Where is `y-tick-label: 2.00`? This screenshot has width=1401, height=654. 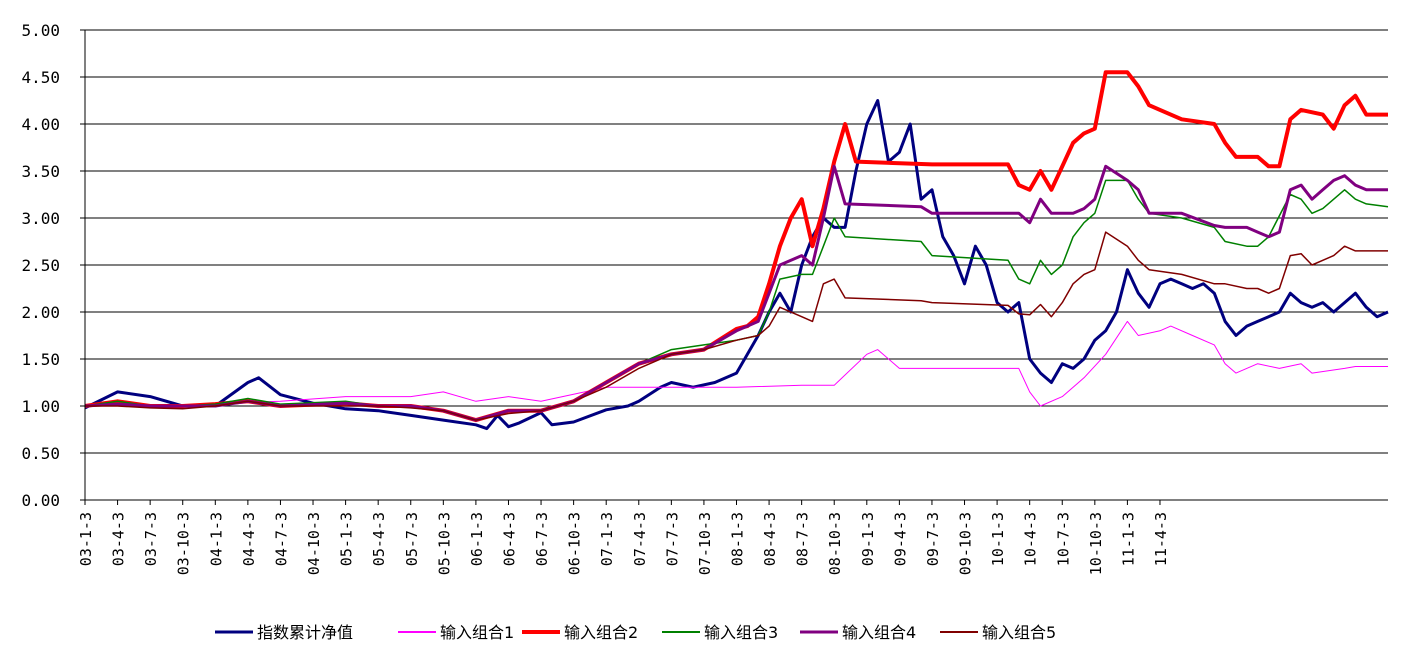 y-tick-label: 2.00 is located at coordinates (40, 312).